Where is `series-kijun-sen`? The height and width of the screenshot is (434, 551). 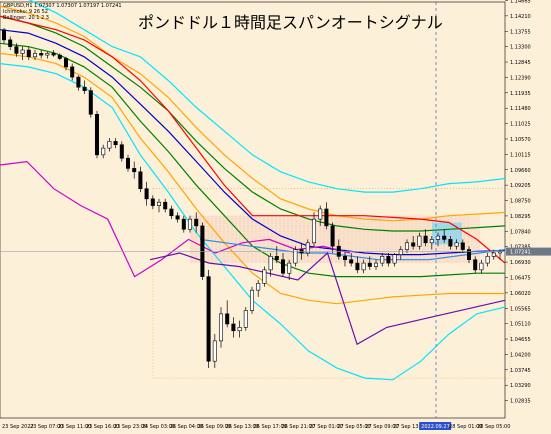
series-kijun-sen is located at coordinates (352, 249).